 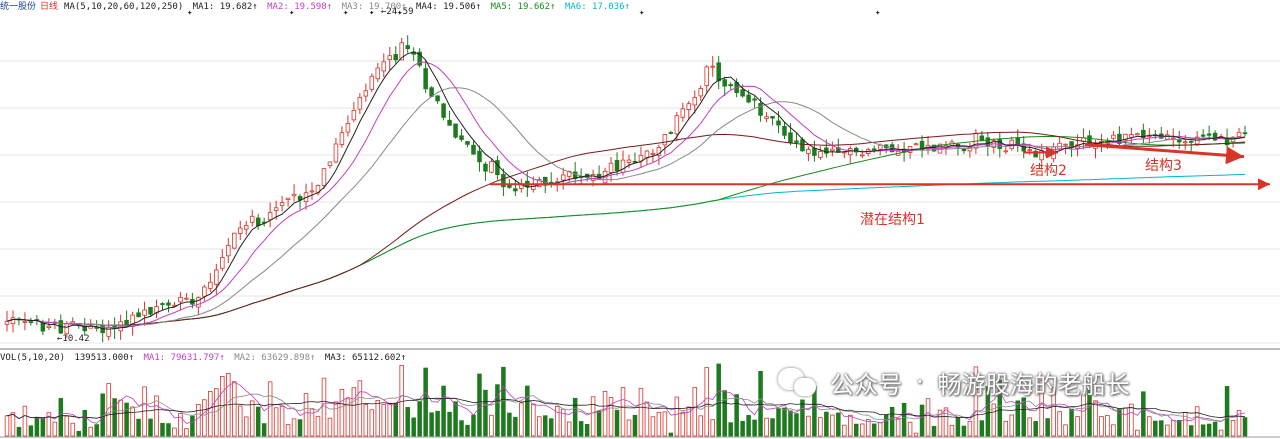 I want to click on vol-ma1-value: MA1: 79631.797↑, so click(x=184, y=358).